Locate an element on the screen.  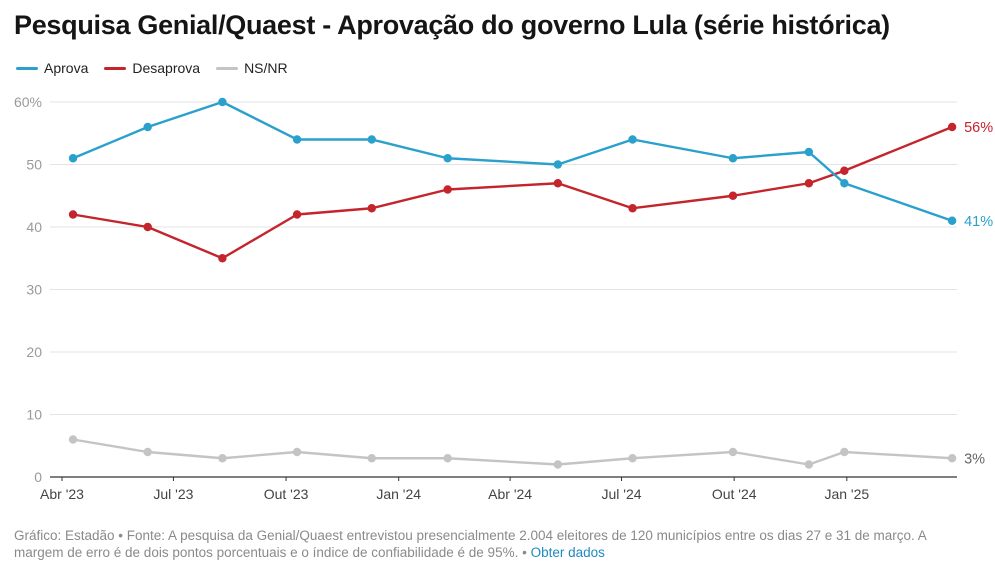
legend-label-desaprova: Desaprova is located at coordinates (166, 68).